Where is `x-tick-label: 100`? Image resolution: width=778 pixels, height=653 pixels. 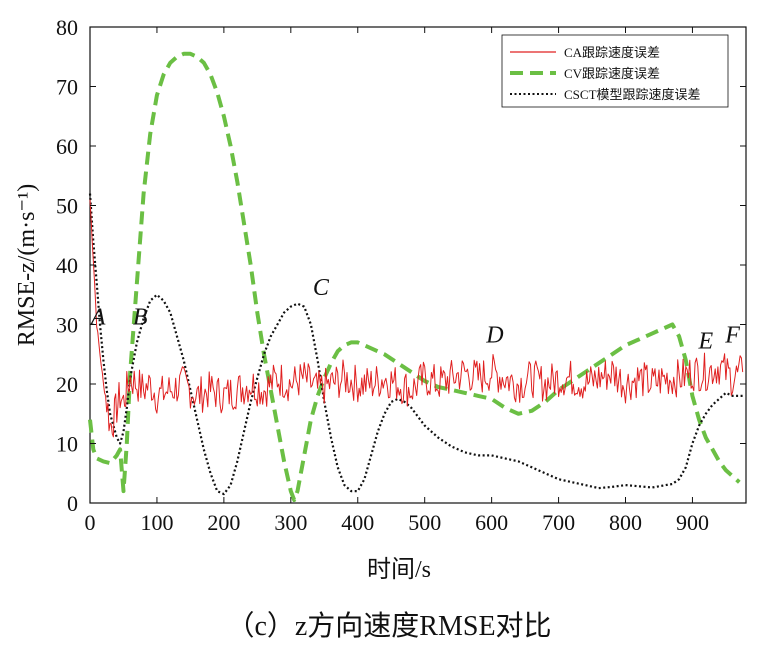
x-tick-label: 100 is located at coordinates (156, 522).